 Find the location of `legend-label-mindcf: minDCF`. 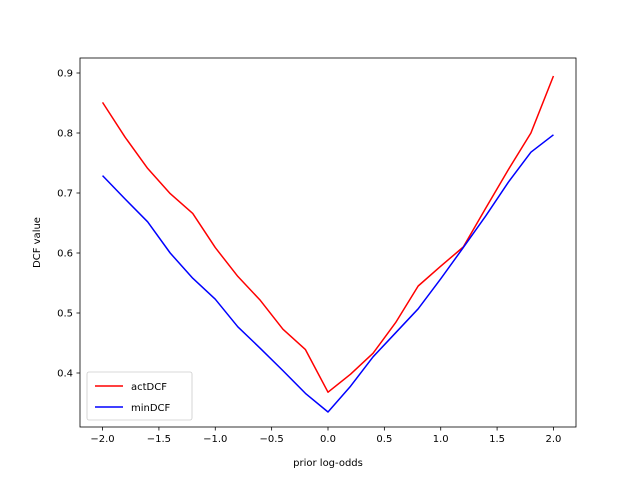

legend-label-mindcf: minDCF is located at coordinates (151, 408).